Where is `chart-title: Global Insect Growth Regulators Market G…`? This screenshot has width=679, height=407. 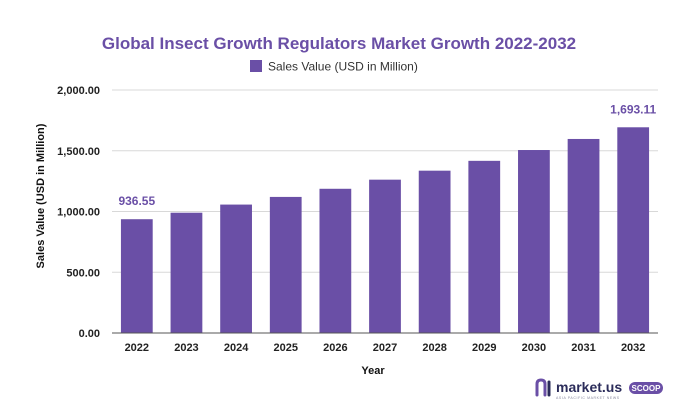
chart-title: Global Insect Growth Regulators Market G… is located at coordinates (339, 43).